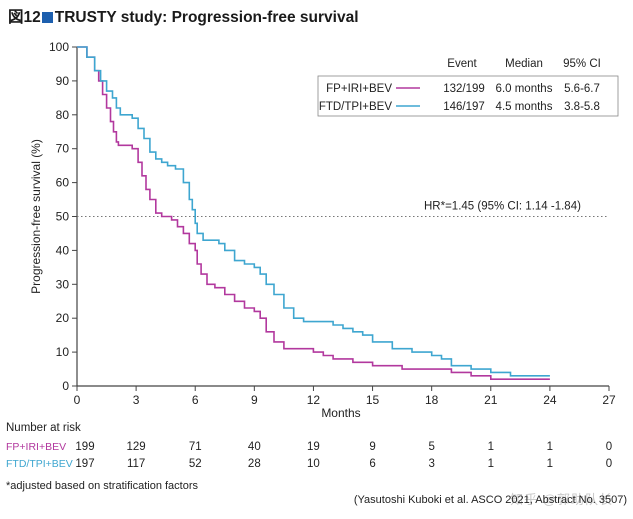  Describe the element at coordinates (63, 217) in the screenshot. I see `y-tick-label: 50` at that location.